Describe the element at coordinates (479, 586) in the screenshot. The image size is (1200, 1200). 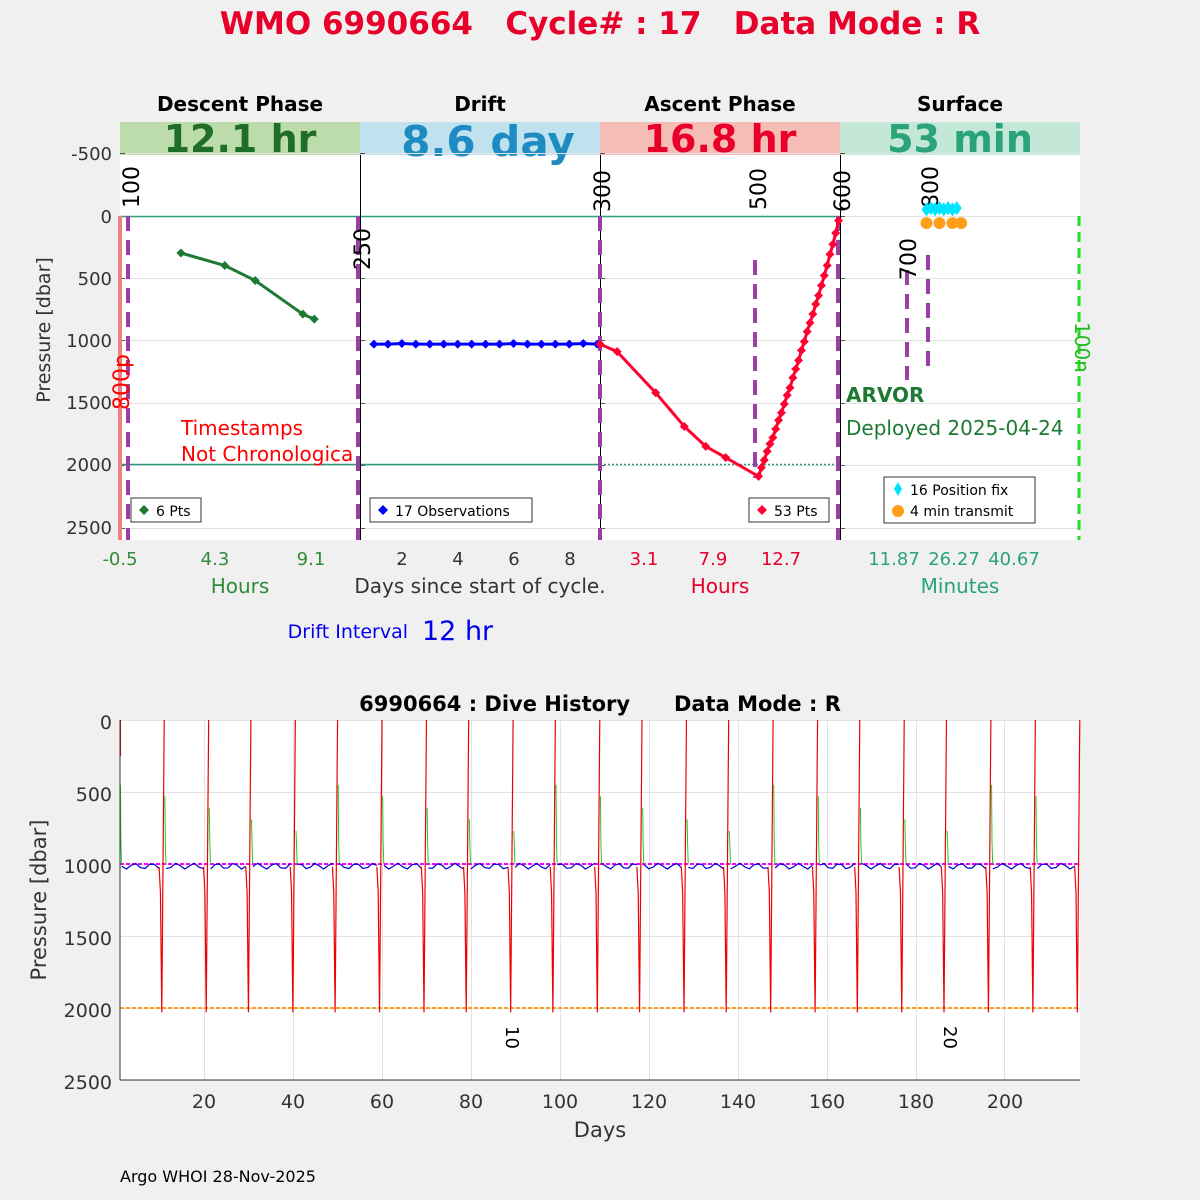
I see `drift-x-axis-label: Days since start of cycle.` at that location.